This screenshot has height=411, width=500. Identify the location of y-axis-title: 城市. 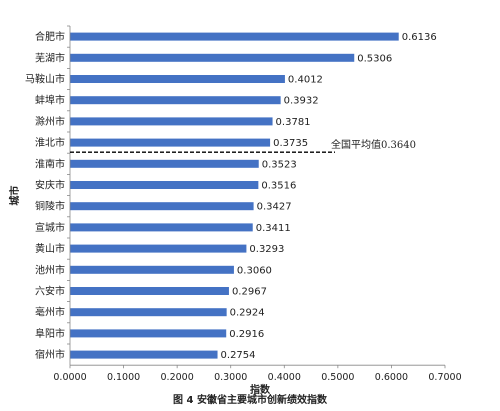
(14, 196).